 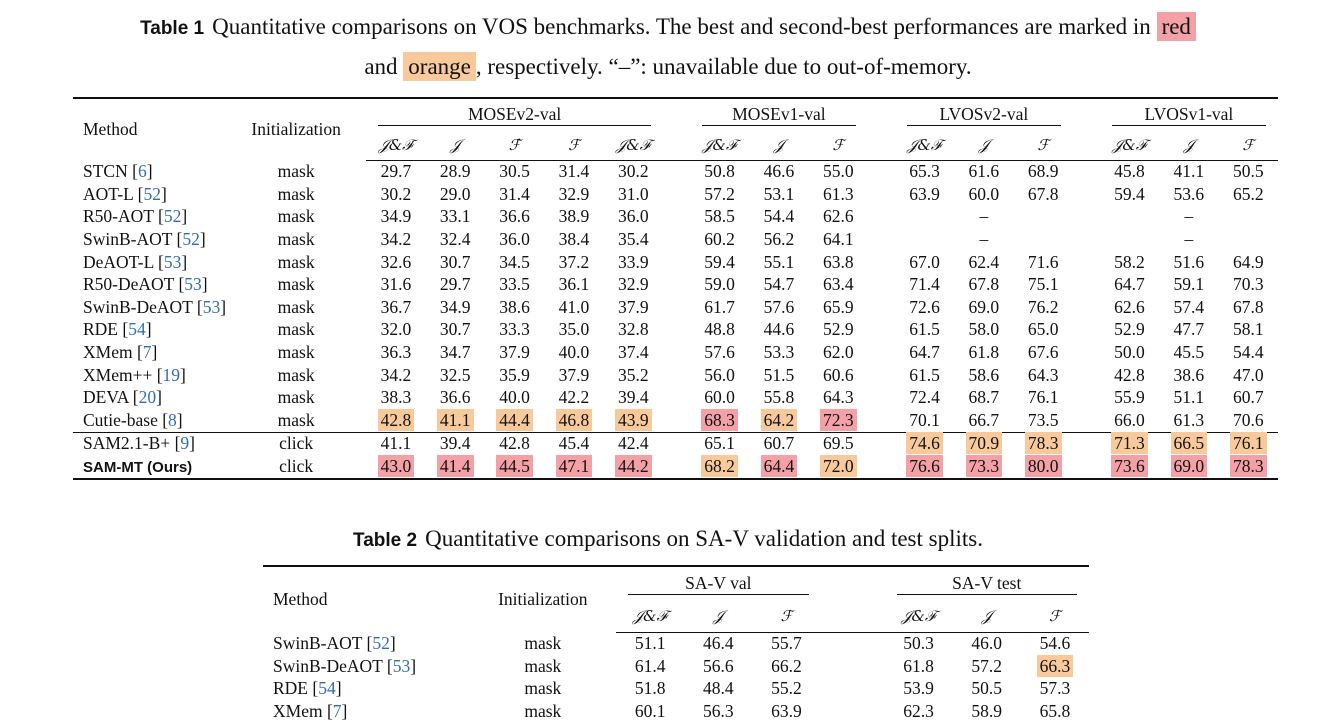 What do you see at coordinates (838, 239) in the screenshot?
I see `value-cell: 64.1` at bounding box center [838, 239].